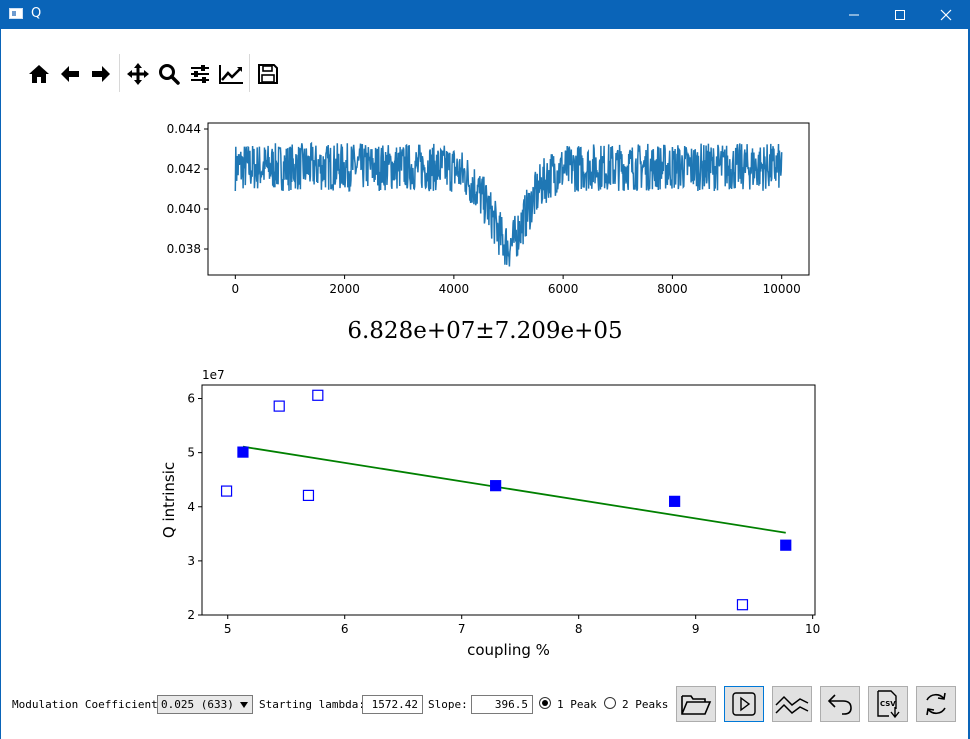 This screenshot has width=970, height=739. Describe the element at coordinates (36, 13) in the screenshot. I see `window-title: Q` at that location.